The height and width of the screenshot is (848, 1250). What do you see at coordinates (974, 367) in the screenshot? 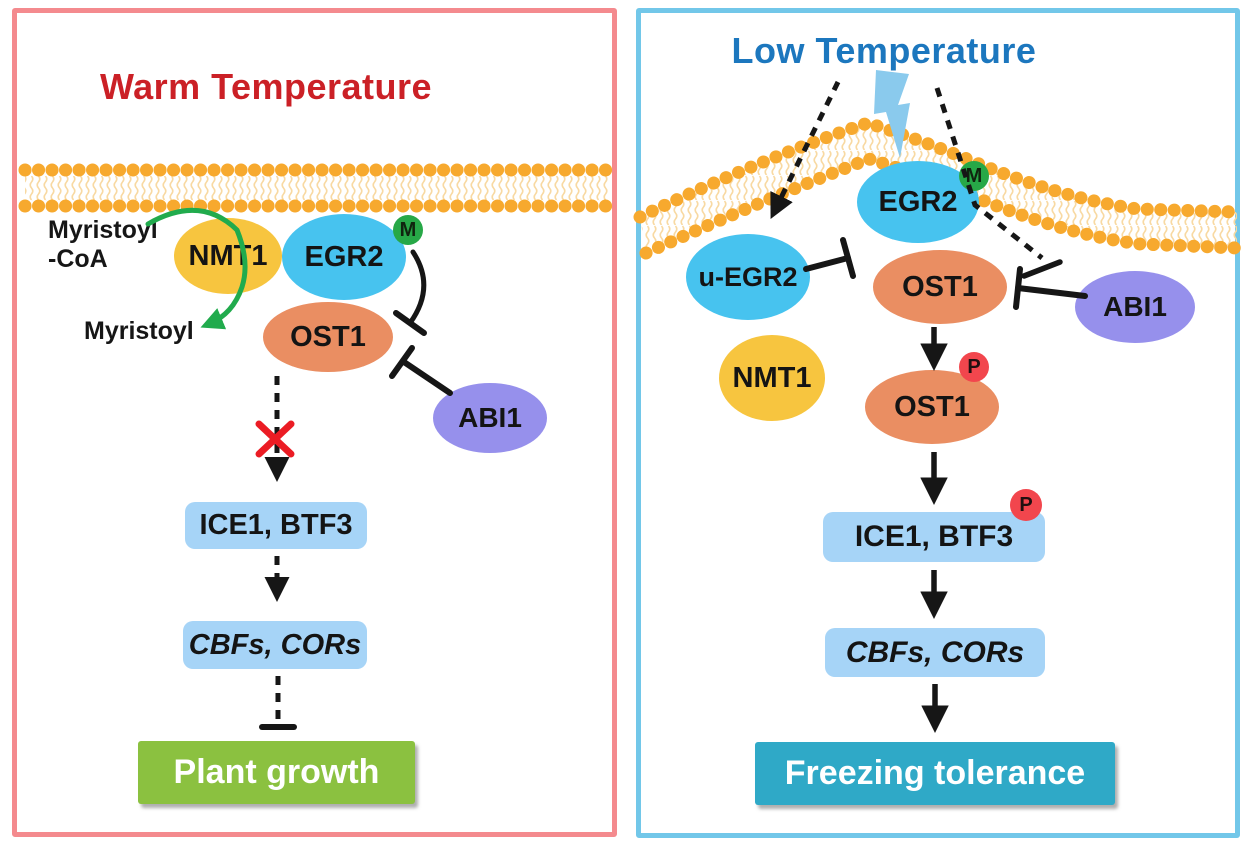
I see `phospho-badge-ost1: P` at bounding box center [974, 367].